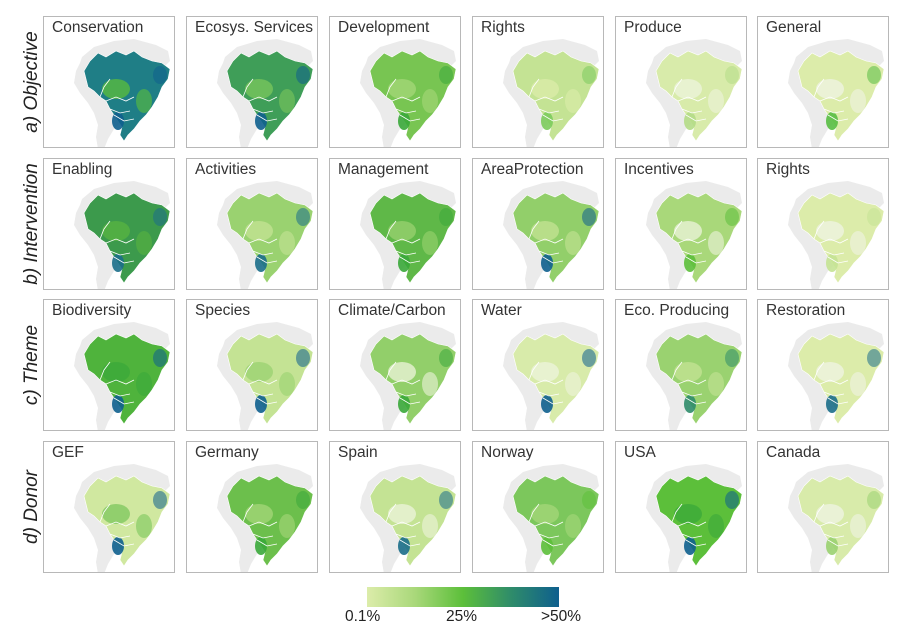  What do you see at coordinates (561, 616) in the screenshot?
I see `legend-tick-max: >50%` at bounding box center [561, 616].